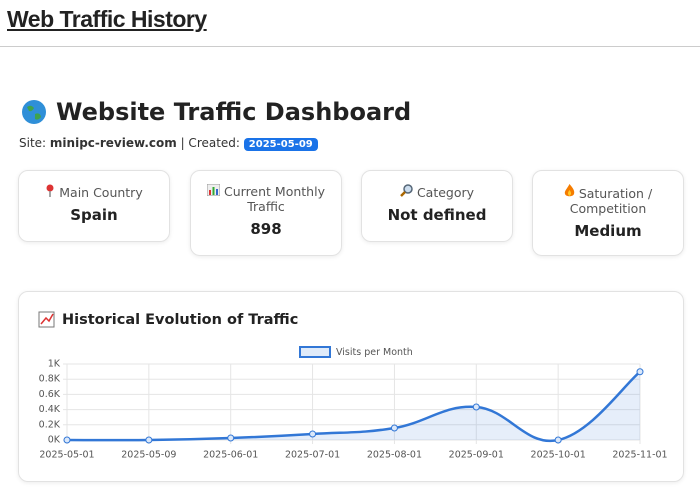  Describe the element at coordinates (266, 229) in the screenshot. I see `card-value: 898` at that location.